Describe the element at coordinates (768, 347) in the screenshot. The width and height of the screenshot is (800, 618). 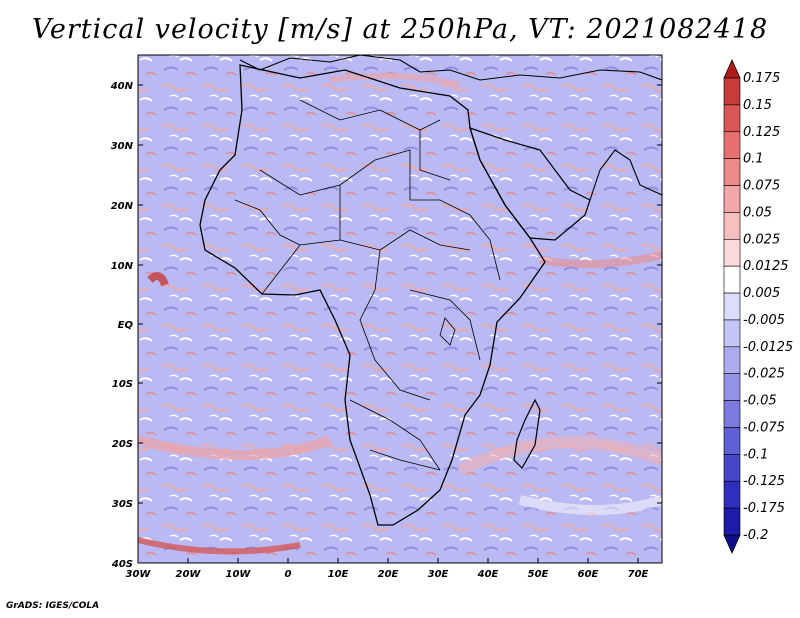
I see `colorbar-level-label: -0.0125` at that location.